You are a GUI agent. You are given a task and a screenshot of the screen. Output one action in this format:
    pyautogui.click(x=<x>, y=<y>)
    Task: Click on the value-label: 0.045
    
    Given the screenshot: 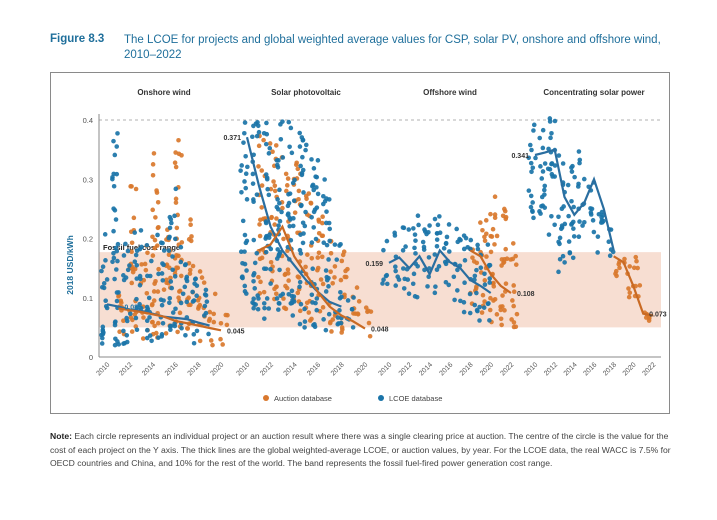 What is the action you would take?
    pyautogui.click(x=236, y=331)
    